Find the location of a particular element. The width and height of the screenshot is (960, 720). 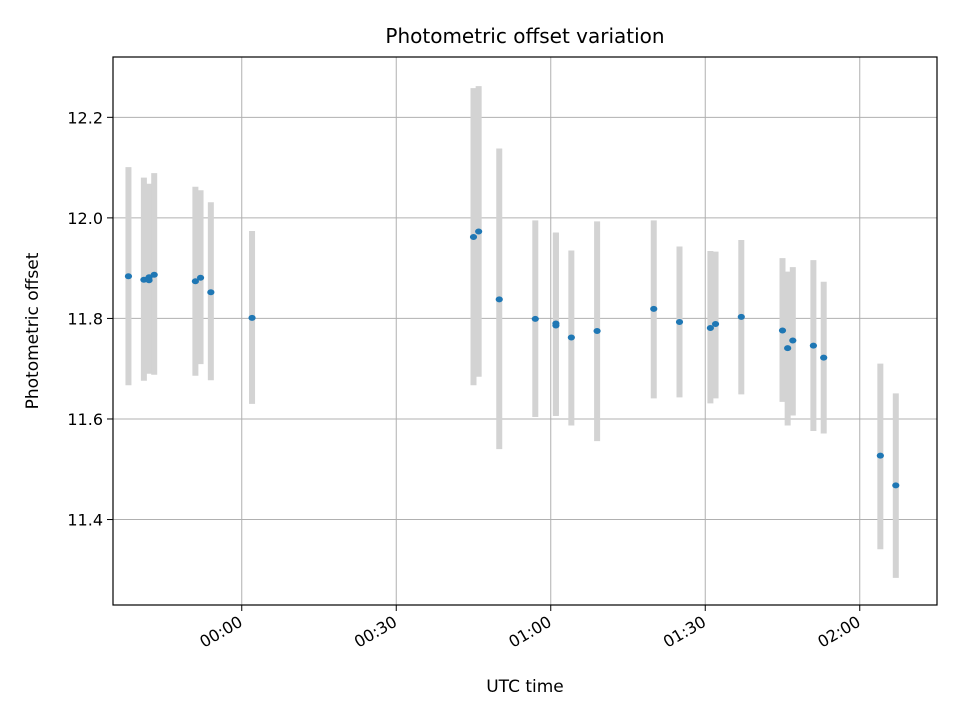

x-axis: 00:00 00:30 01:00 01:30 02:00 is located at coordinates (530, 628).